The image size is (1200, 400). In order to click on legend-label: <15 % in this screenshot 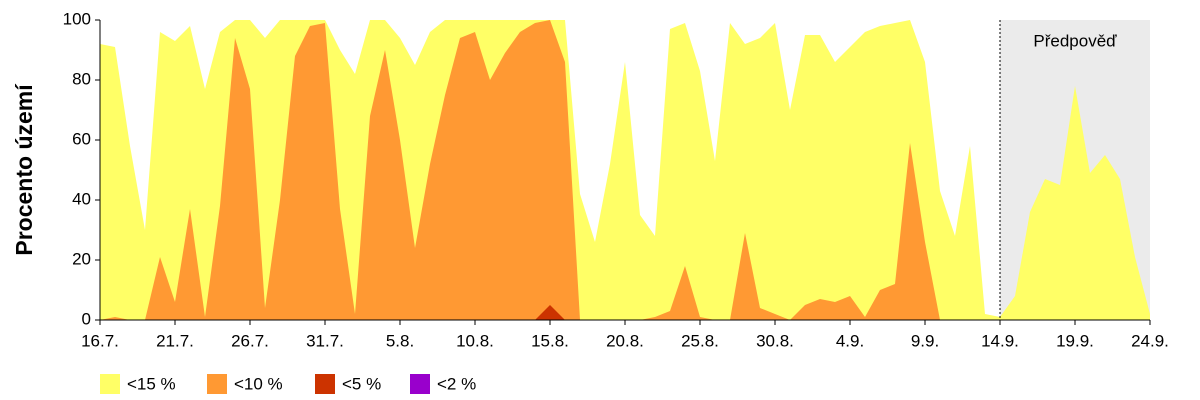, I will do `click(151, 383)`.